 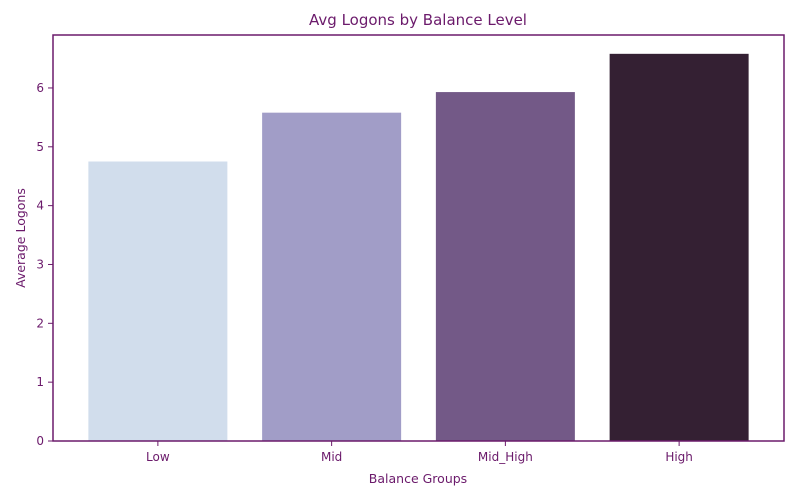 What do you see at coordinates (20, 238) in the screenshot?
I see `y-axis-label: Average Logons` at bounding box center [20, 238].